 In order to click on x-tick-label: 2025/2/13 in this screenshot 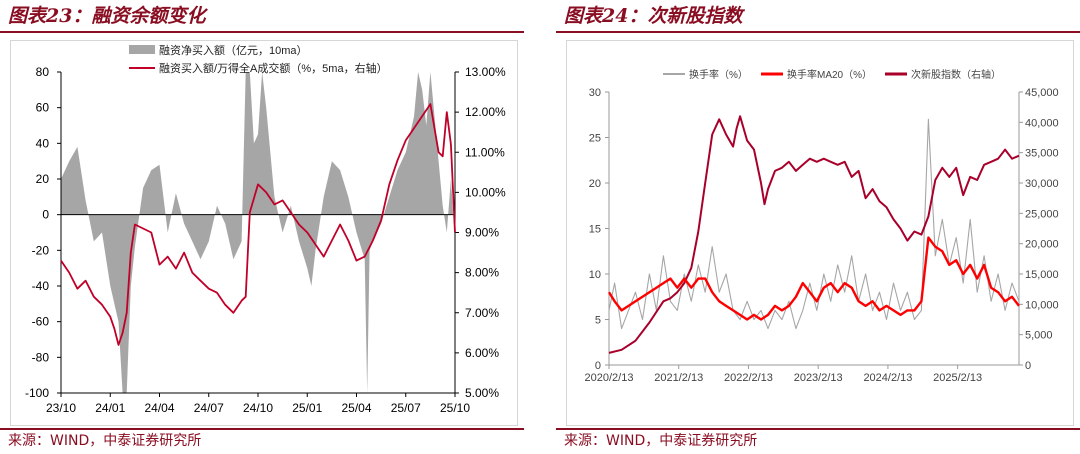, I will do `click(957, 378)`.